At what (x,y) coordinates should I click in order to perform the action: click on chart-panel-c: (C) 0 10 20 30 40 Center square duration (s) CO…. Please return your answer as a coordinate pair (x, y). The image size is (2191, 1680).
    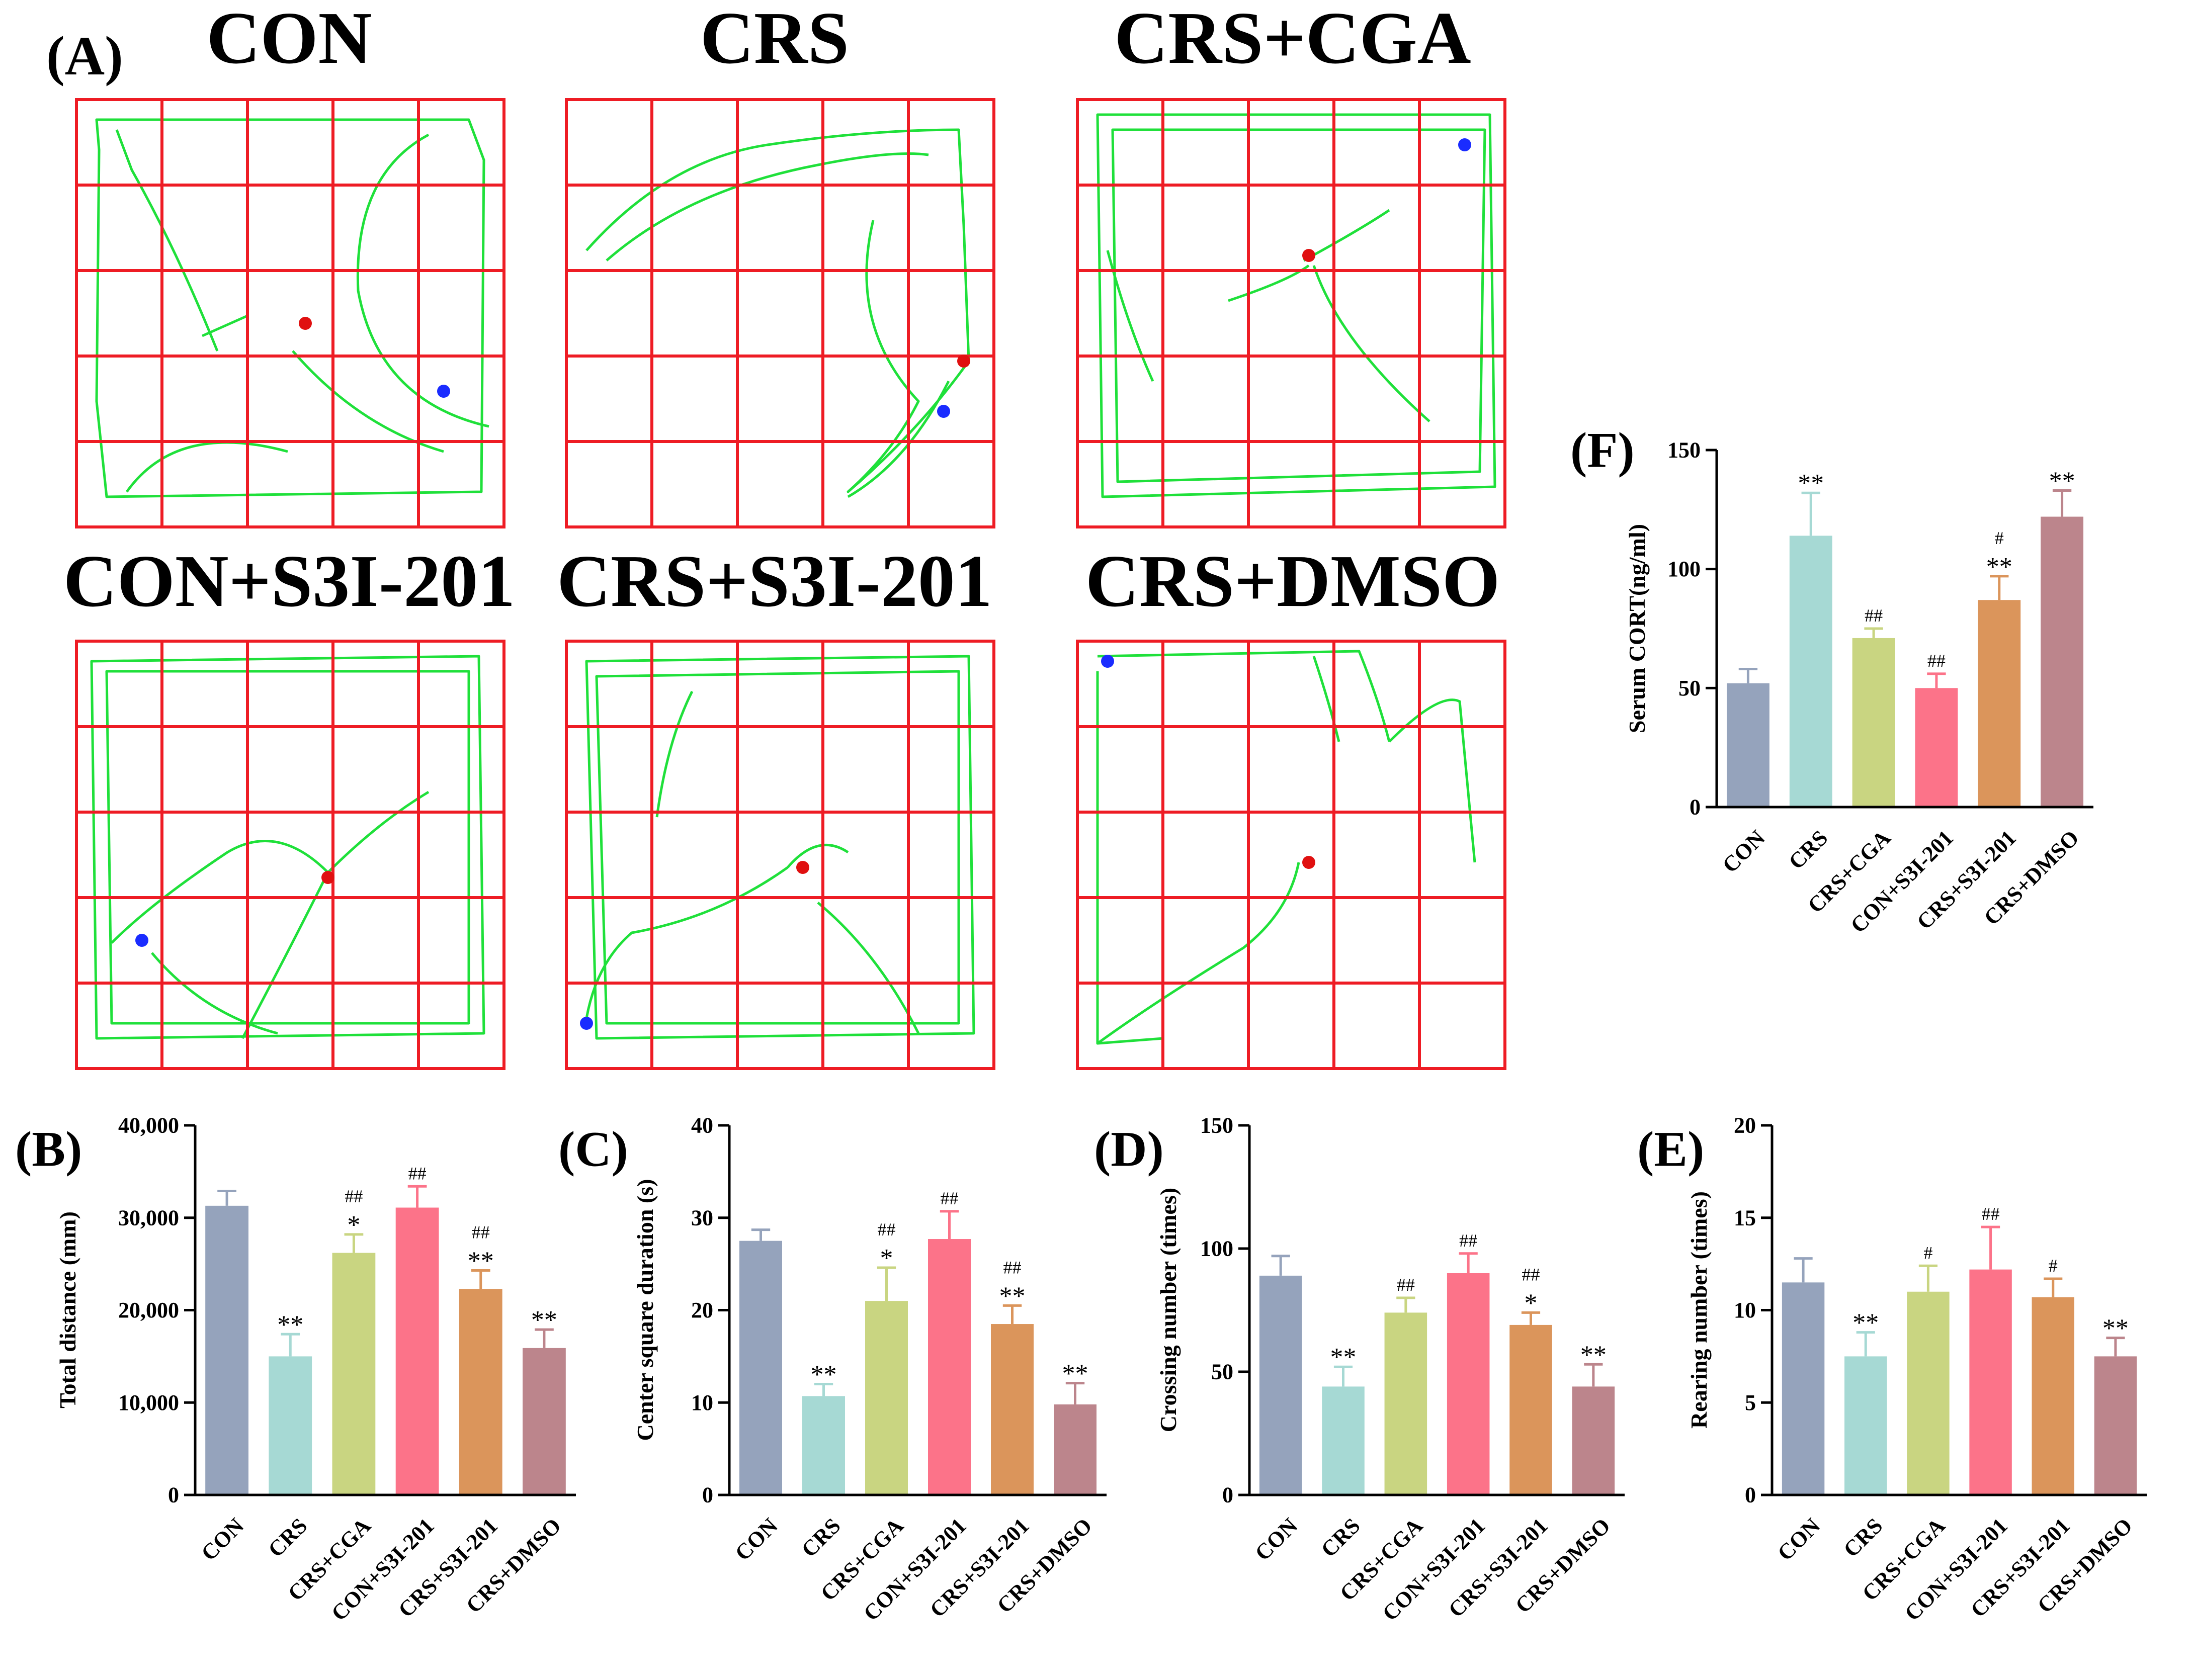
    Looking at the image, I should click on (832, 1369).